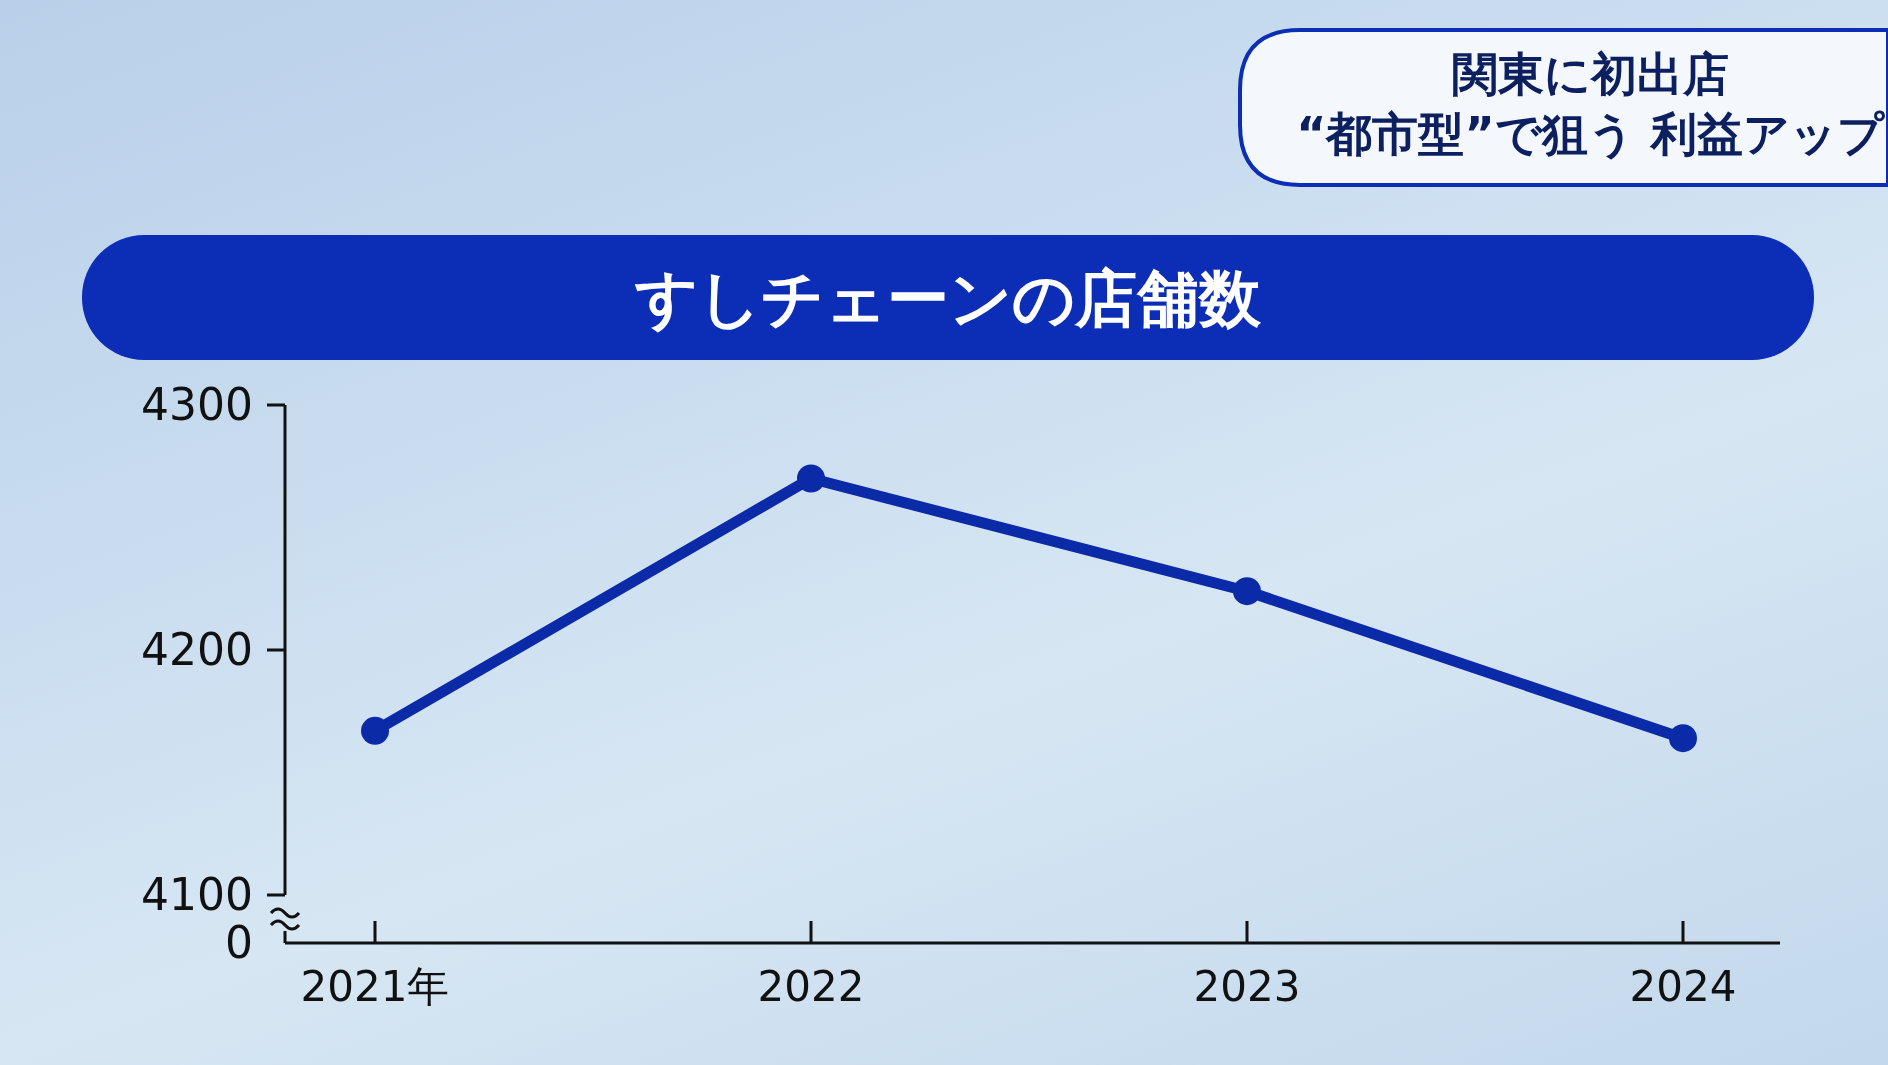 Image resolution: width=1888 pixels, height=1065 pixels. What do you see at coordinates (197, 649) in the screenshot?
I see `y-tick-label: 4200` at bounding box center [197, 649].